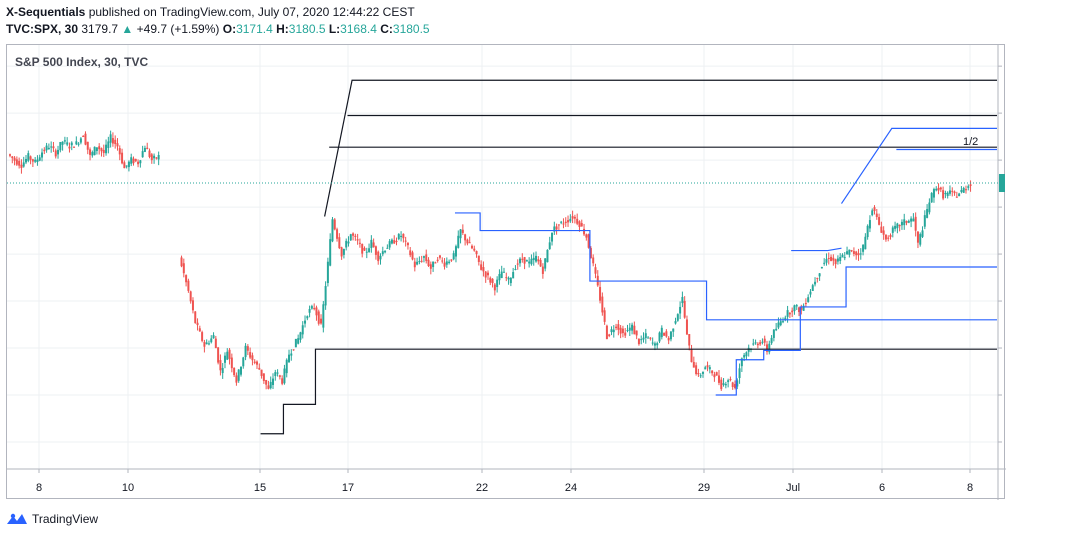 The image size is (1073, 537). I want to click on last-price-text: 3179.7, so click(100, 29).